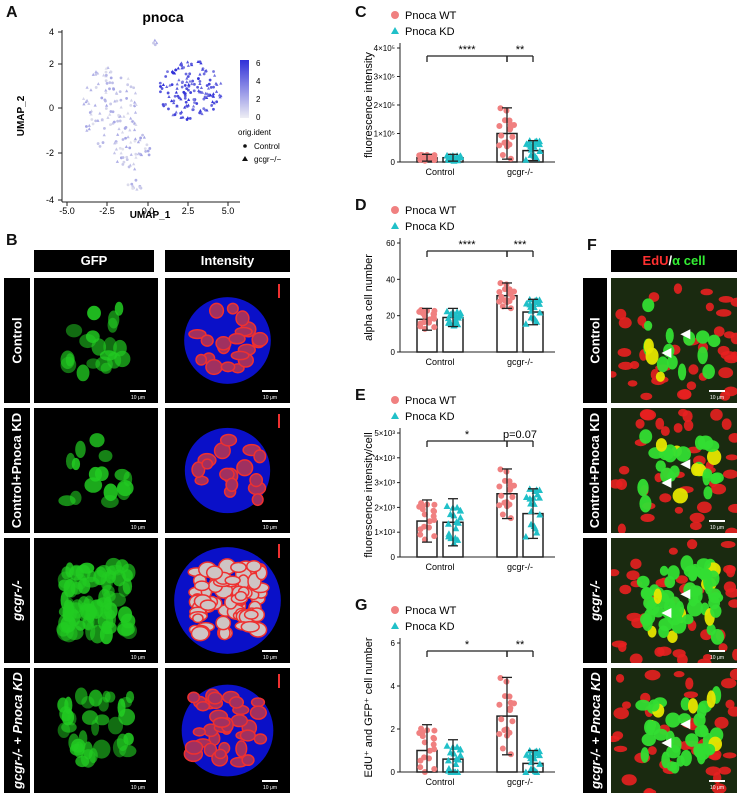 The image size is (738, 800). What do you see at coordinates (51, 108) in the screenshot?
I see `umap-y-tick-label: 0` at bounding box center [51, 108].